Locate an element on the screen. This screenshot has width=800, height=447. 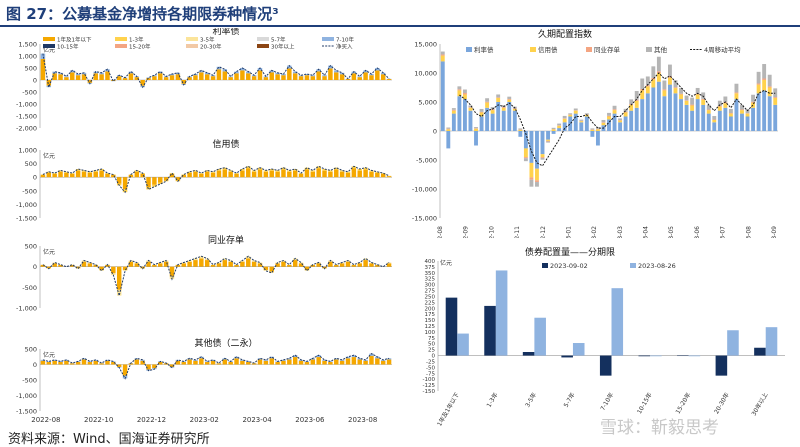
x-tick-label: 2023-06 is located at coordinates (697, 232).